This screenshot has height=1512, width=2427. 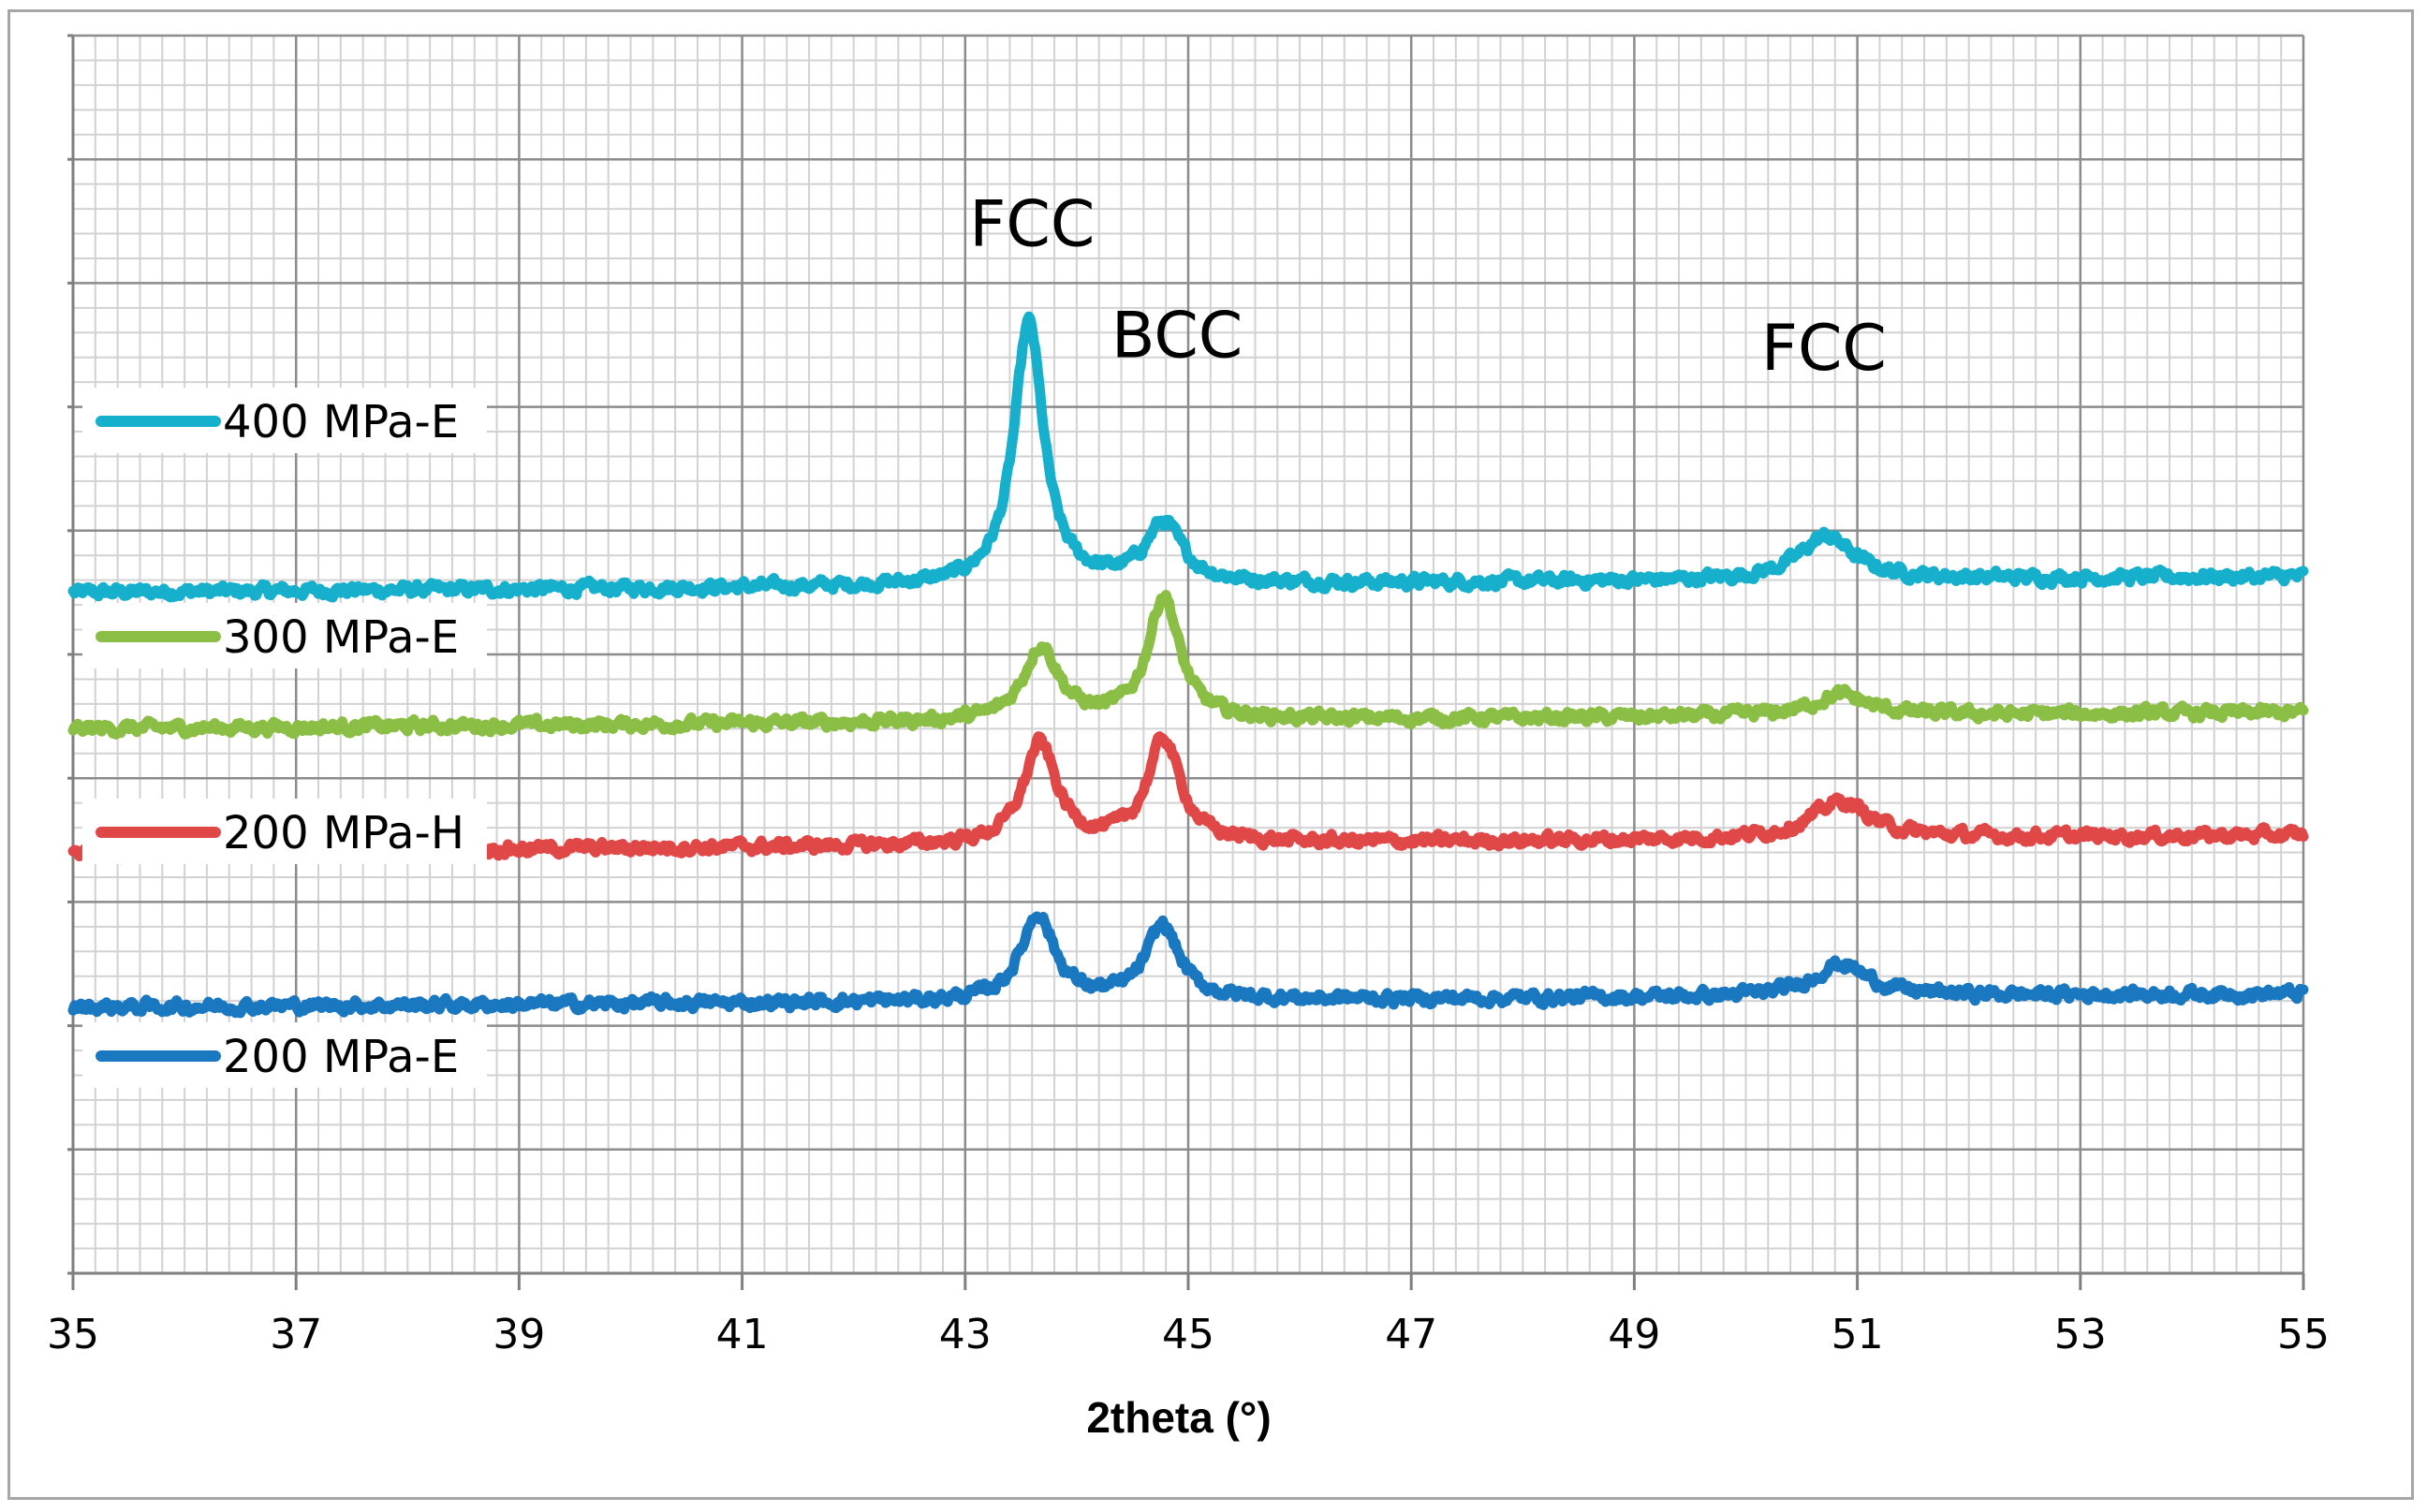 What do you see at coordinates (1634, 1334) in the screenshot?
I see `x-tick-label: 49` at bounding box center [1634, 1334].